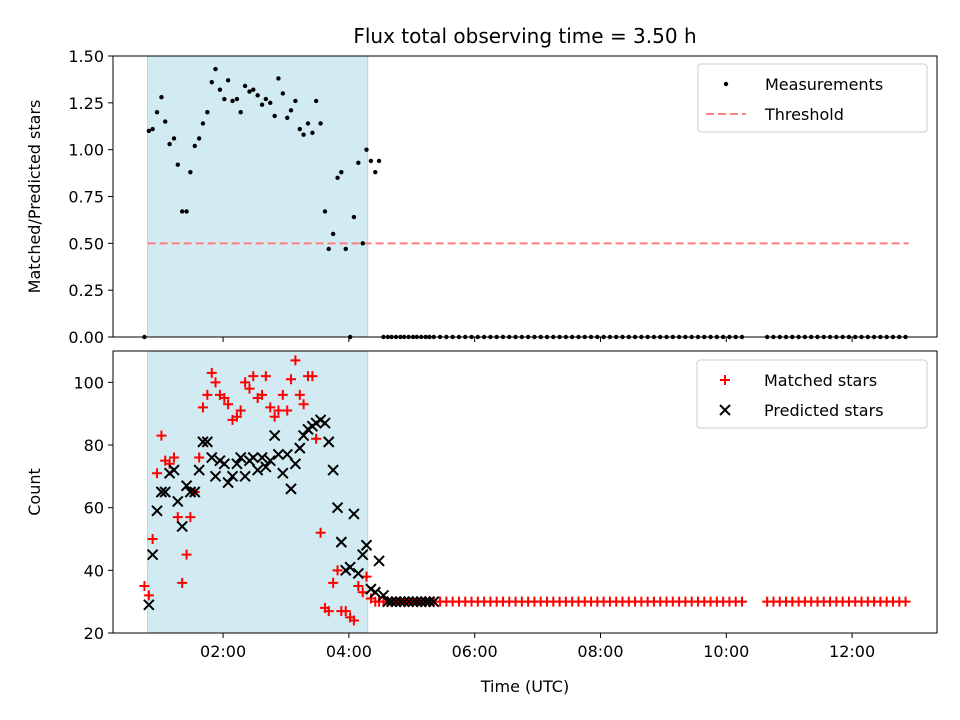 The width and height of the screenshot is (960, 720). I want to click on legend-label: Threshold, so click(804, 114).